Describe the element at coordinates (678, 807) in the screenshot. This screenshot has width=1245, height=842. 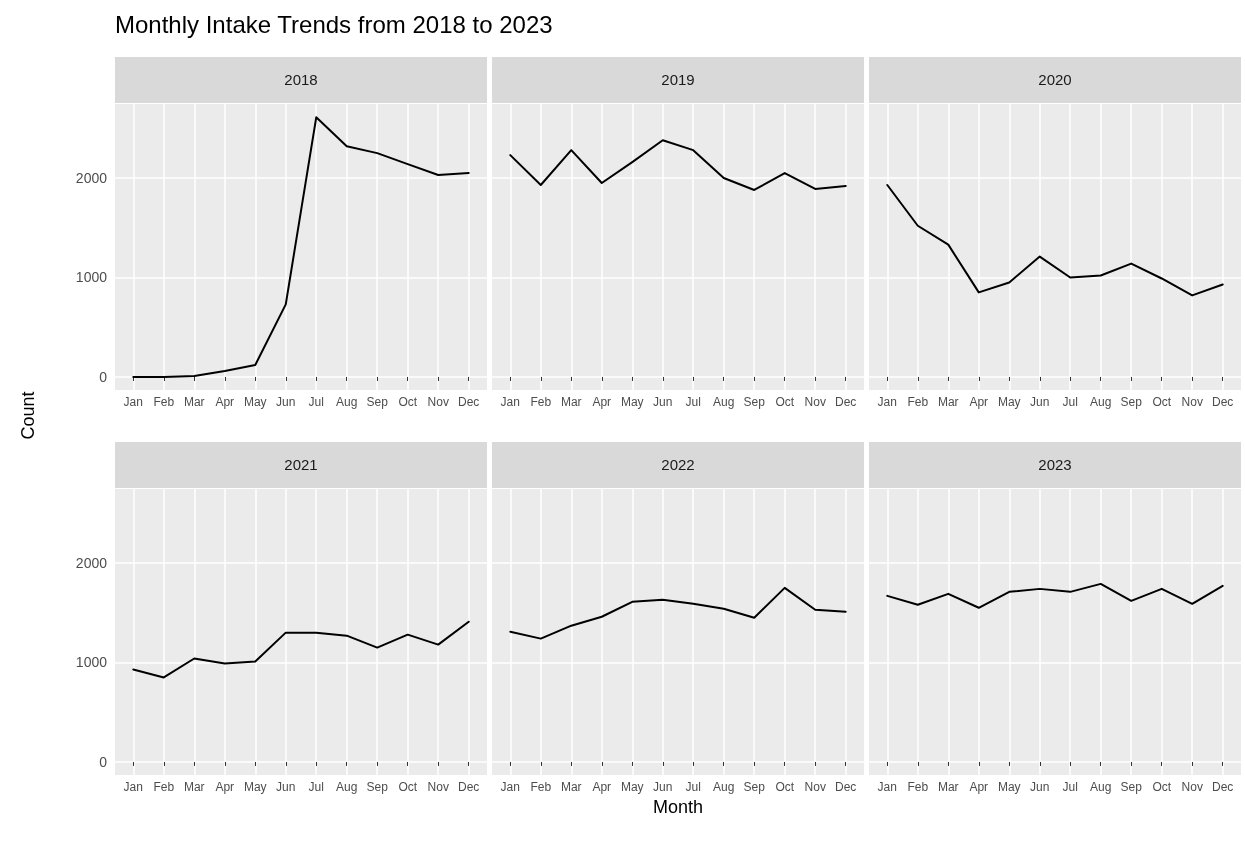
I see `x-axis-title: Month` at that location.